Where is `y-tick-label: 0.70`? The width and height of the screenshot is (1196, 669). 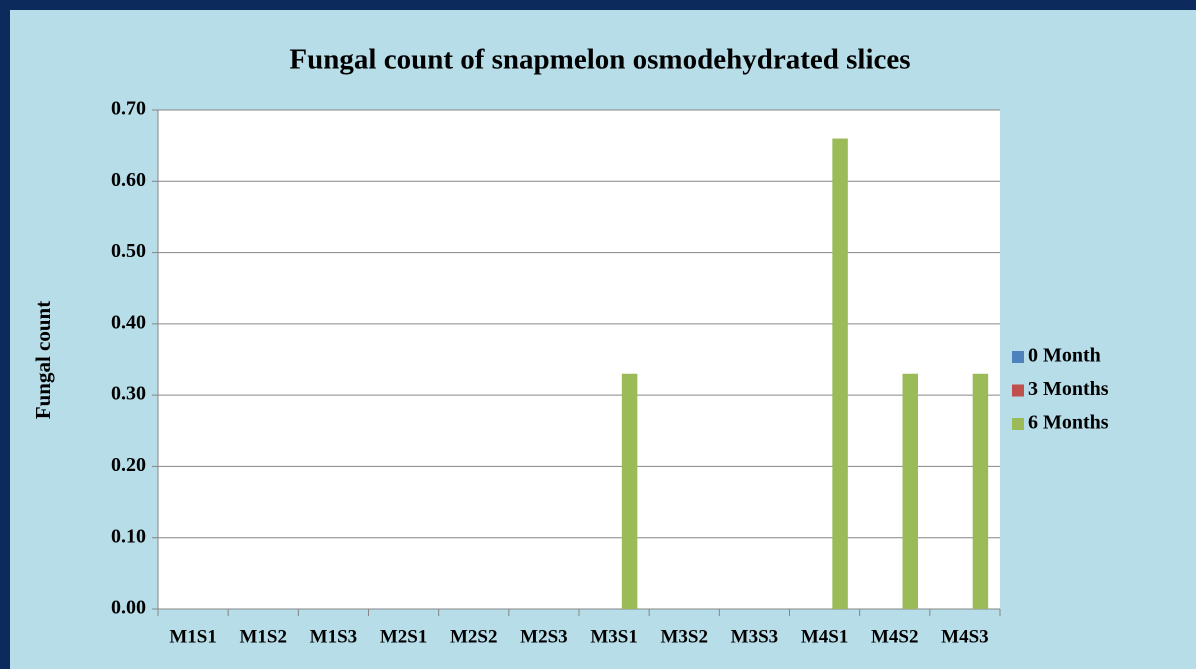
y-tick-label: 0.70 is located at coordinates (128, 109).